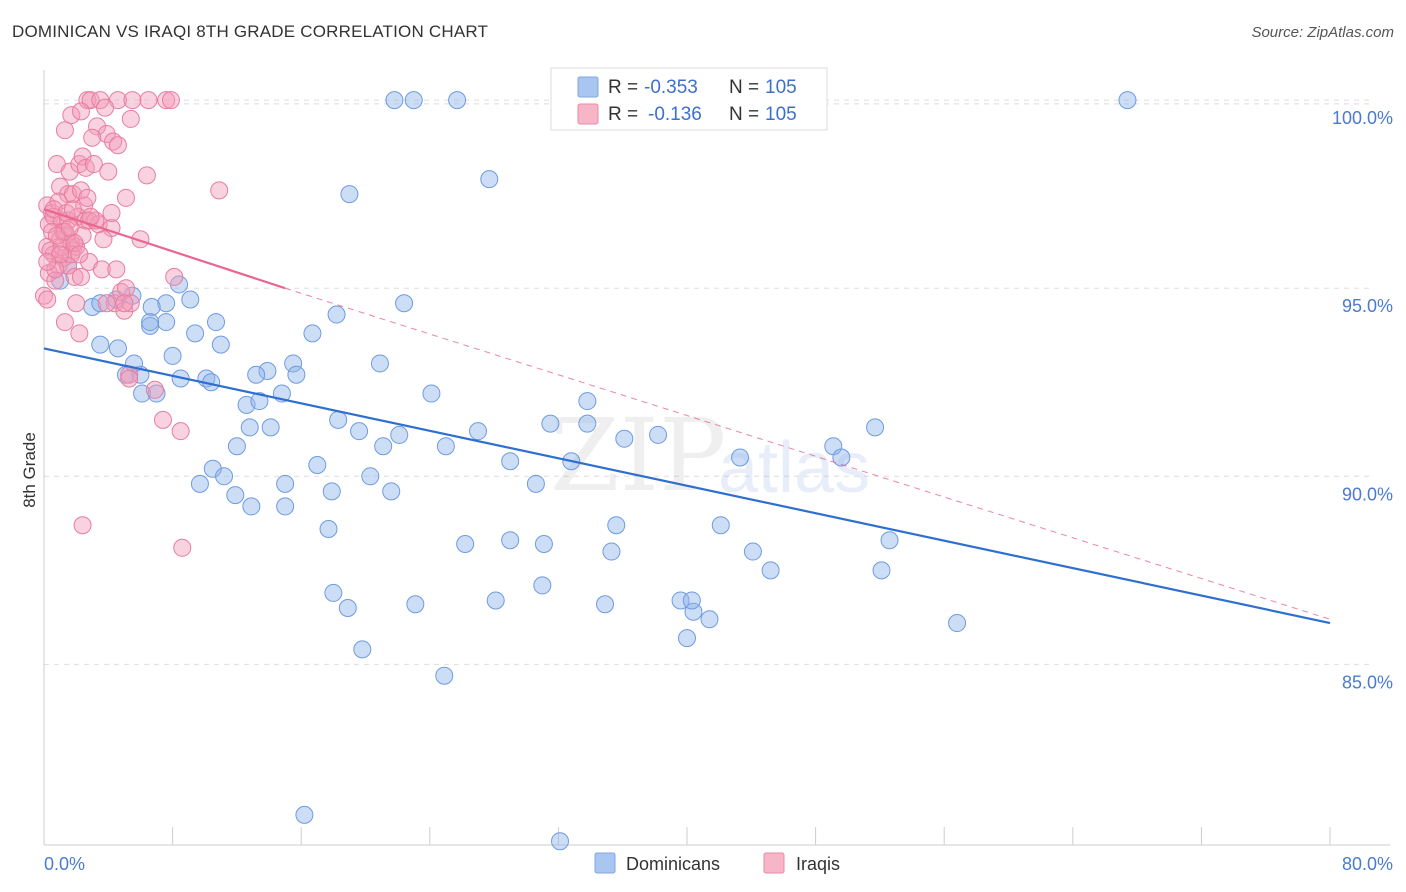  Describe the element at coordinates (1322, 32) in the screenshot. I see `source-credit: Source: ZipAtlas.com` at that location.